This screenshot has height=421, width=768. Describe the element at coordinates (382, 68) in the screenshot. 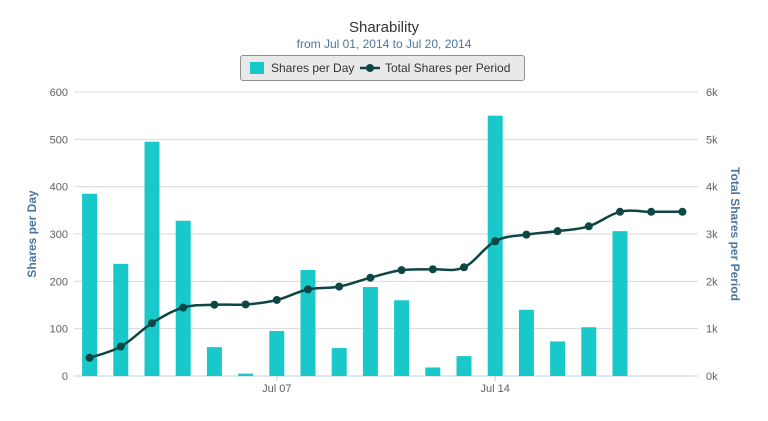

I see `chart-legend: Shares per Day Total Shares per Period` at that location.